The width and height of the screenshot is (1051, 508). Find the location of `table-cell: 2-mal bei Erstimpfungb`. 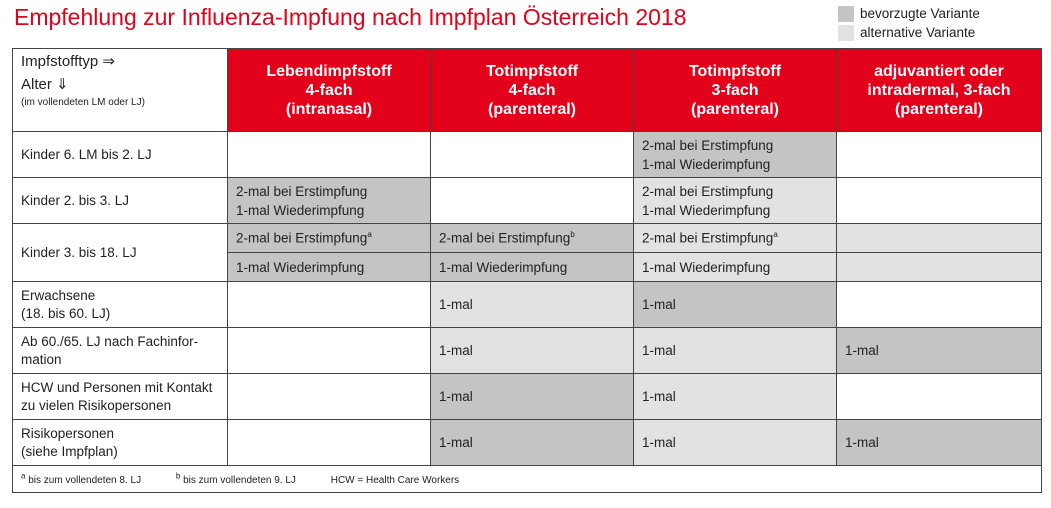

table-cell: 2-mal bei Erstimpfungb is located at coordinates (532, 238).